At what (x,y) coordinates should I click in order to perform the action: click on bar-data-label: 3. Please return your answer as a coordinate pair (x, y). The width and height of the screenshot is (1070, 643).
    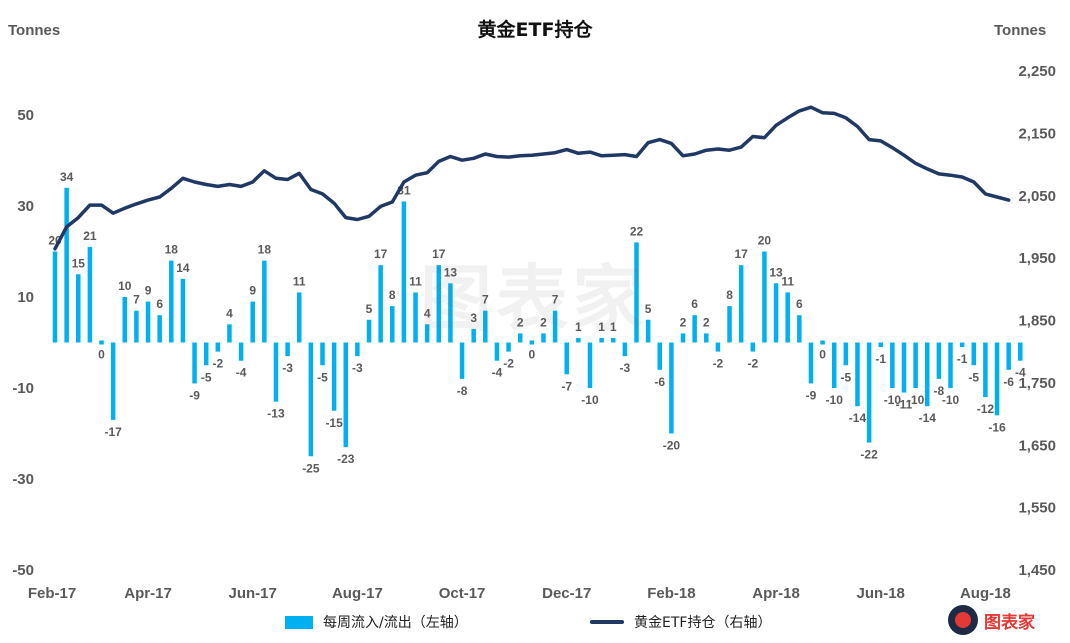
    Looking at the image, I should click on (473, 318).